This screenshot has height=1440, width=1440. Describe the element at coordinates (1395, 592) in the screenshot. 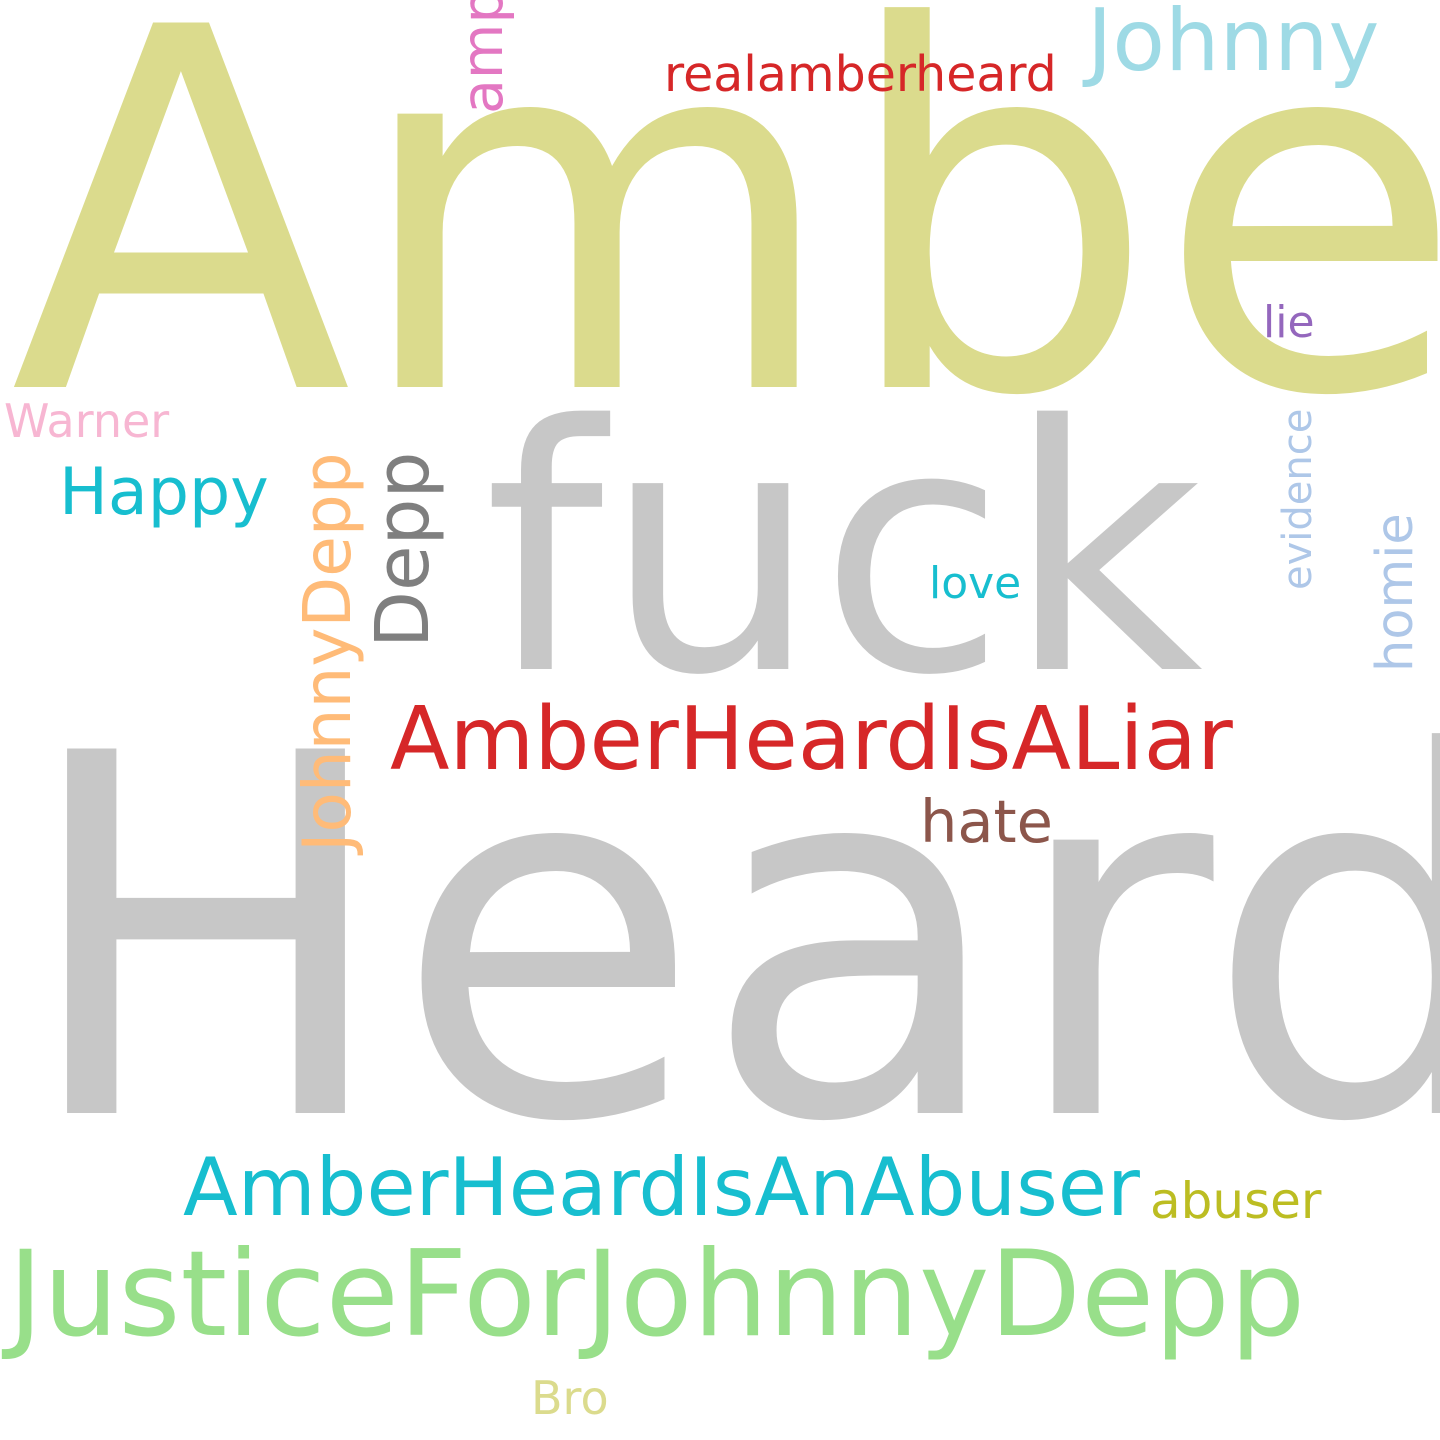

I see `word-homie: homie` at that location.